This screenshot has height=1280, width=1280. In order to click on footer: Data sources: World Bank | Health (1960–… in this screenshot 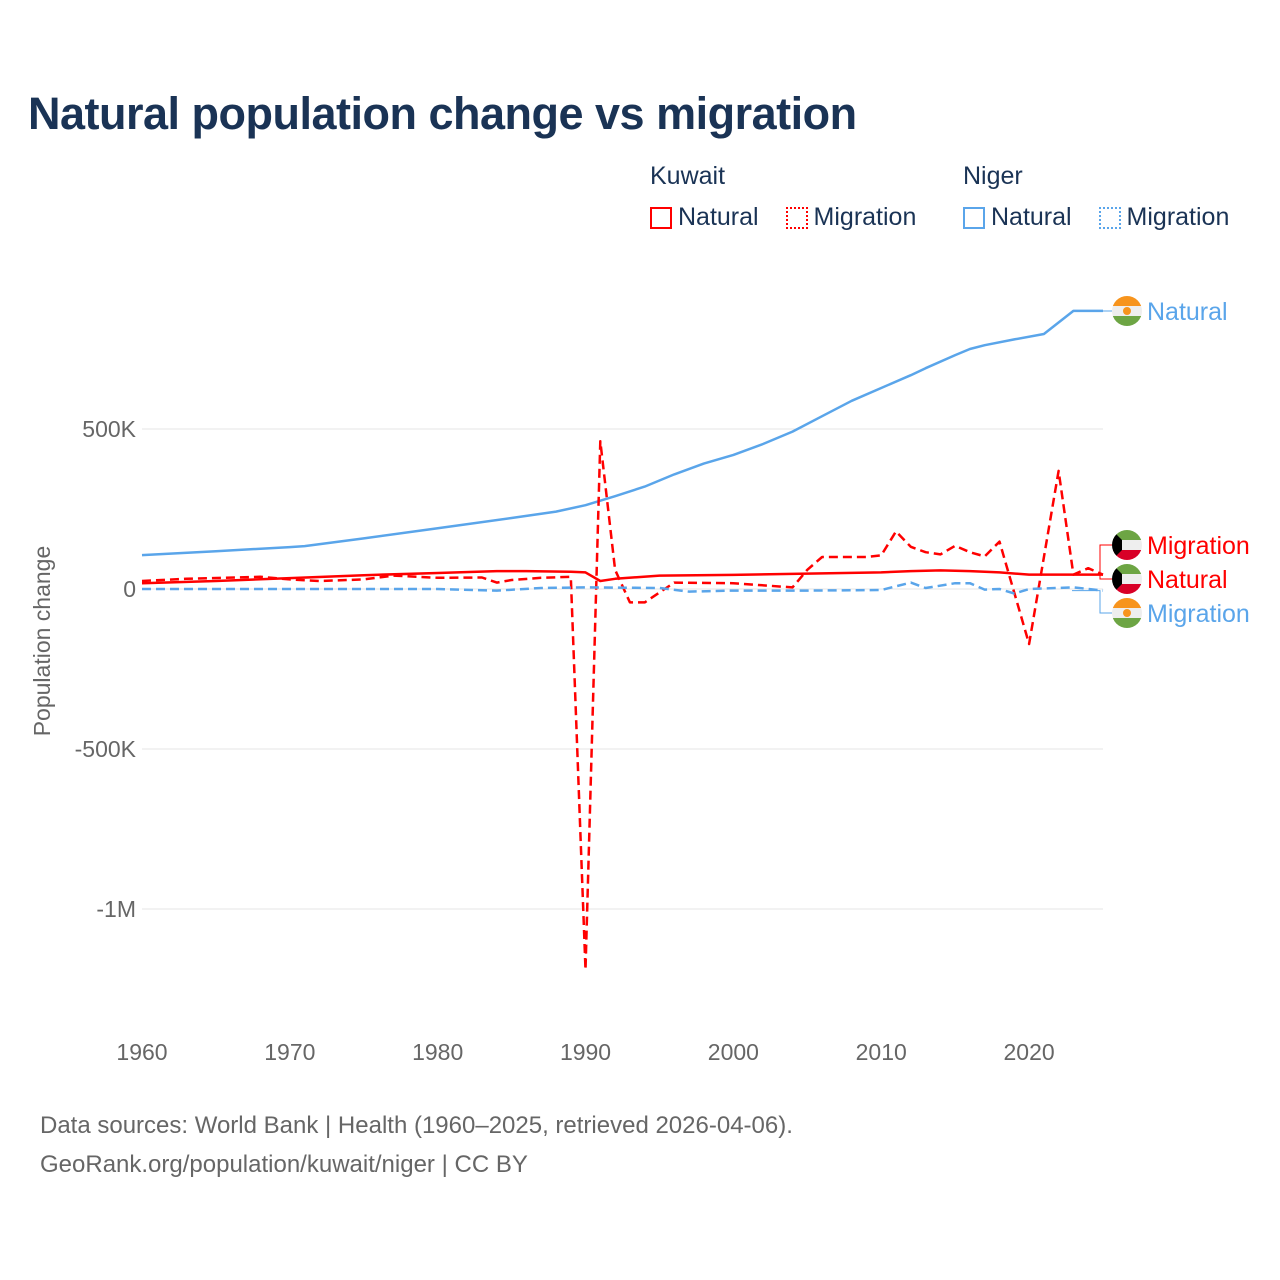, I will do `click(416, 1145)`.